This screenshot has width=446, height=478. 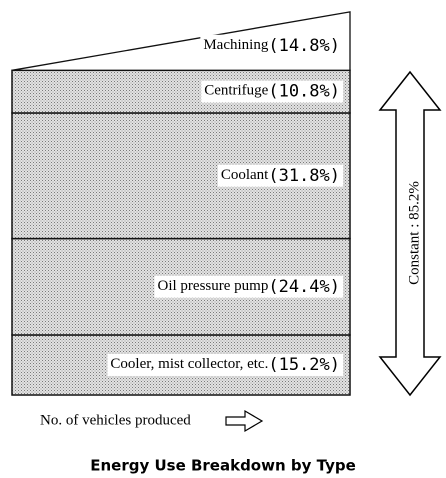 What do you see at coordinates (236, 91) in the screenshot?
I see `segment-name: Centrifuge` at bounding box center [236, 91].